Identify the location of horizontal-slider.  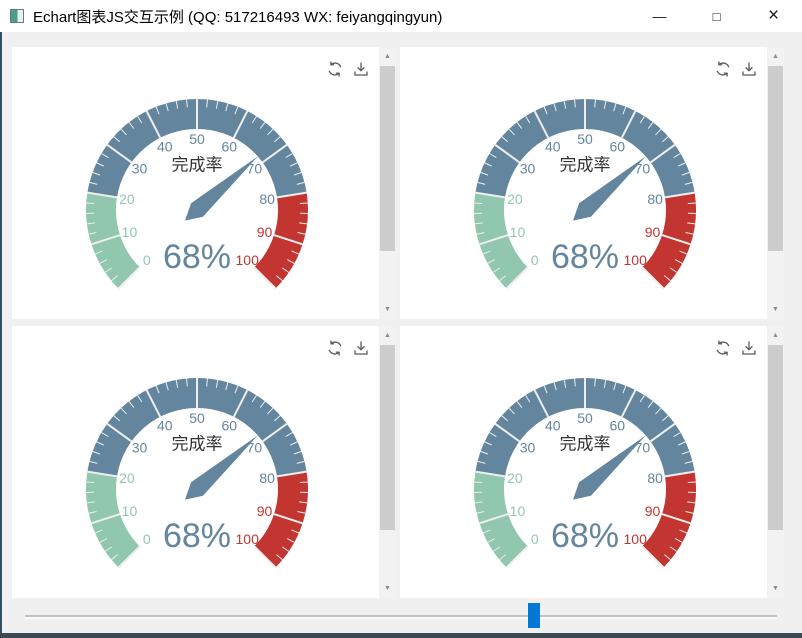
(401, 616).